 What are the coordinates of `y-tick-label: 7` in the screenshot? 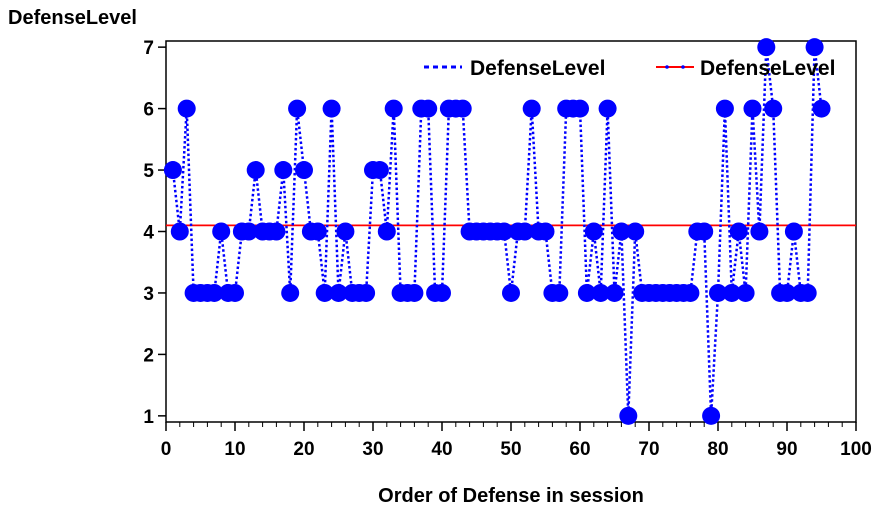 It's located at (148, 48).